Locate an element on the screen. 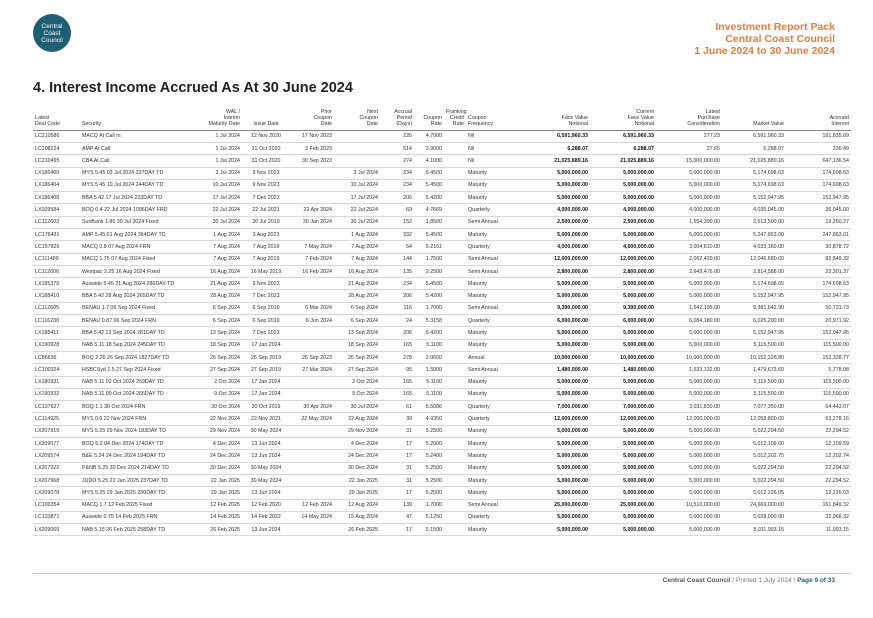 Image resolution: width=873 pixels, height=618 pixels. report-org: Central Coast Council is located at coordinates (780, 39).